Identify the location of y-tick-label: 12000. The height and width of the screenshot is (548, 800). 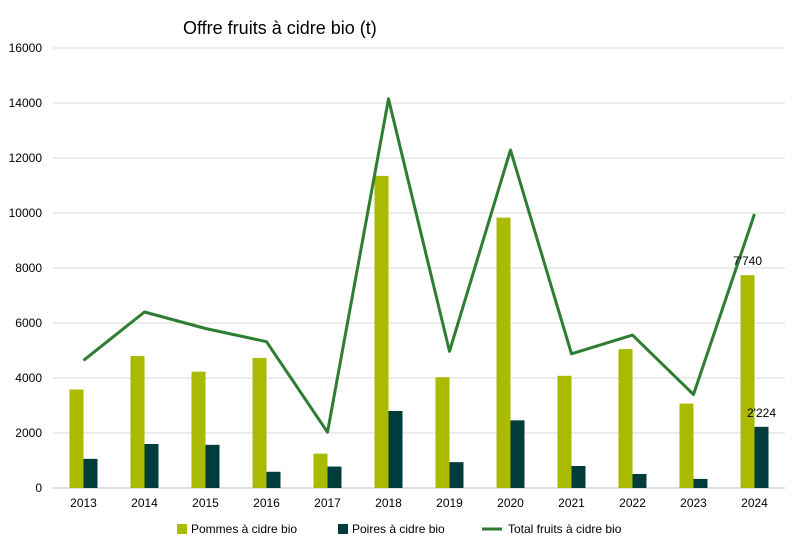
(26, 158).